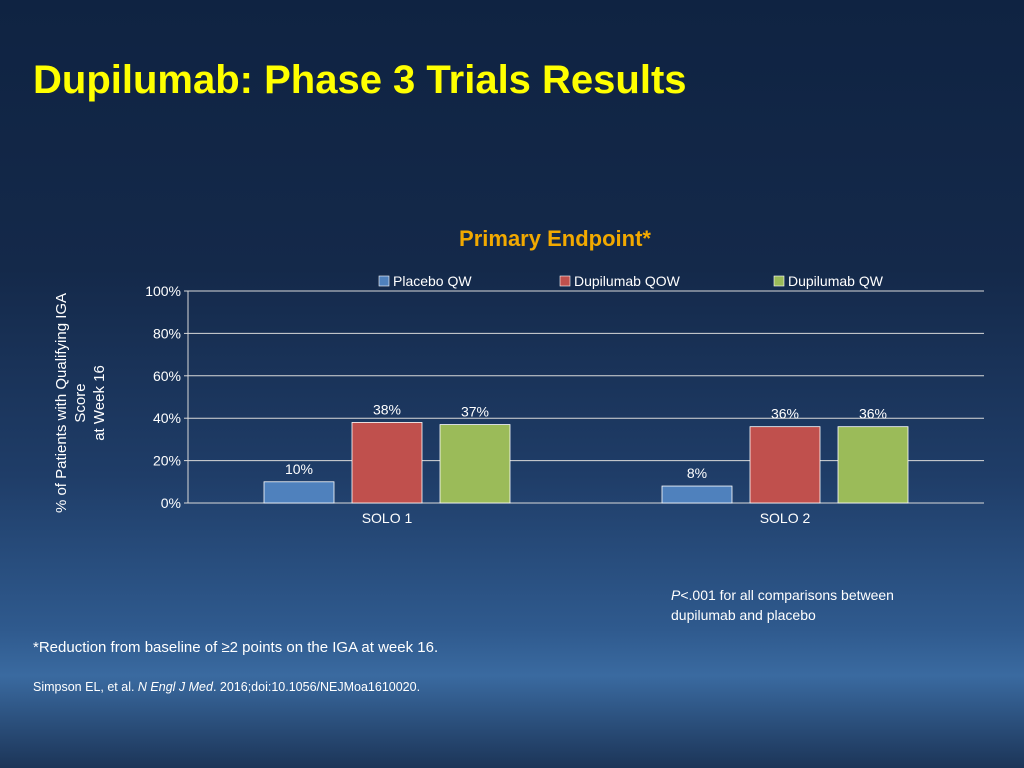 The width and height of the screenshot is (1024, 768). Describe the element at coordinates (167, 461) in the screenshot. I see `y-tick-label: 20%` at that location.